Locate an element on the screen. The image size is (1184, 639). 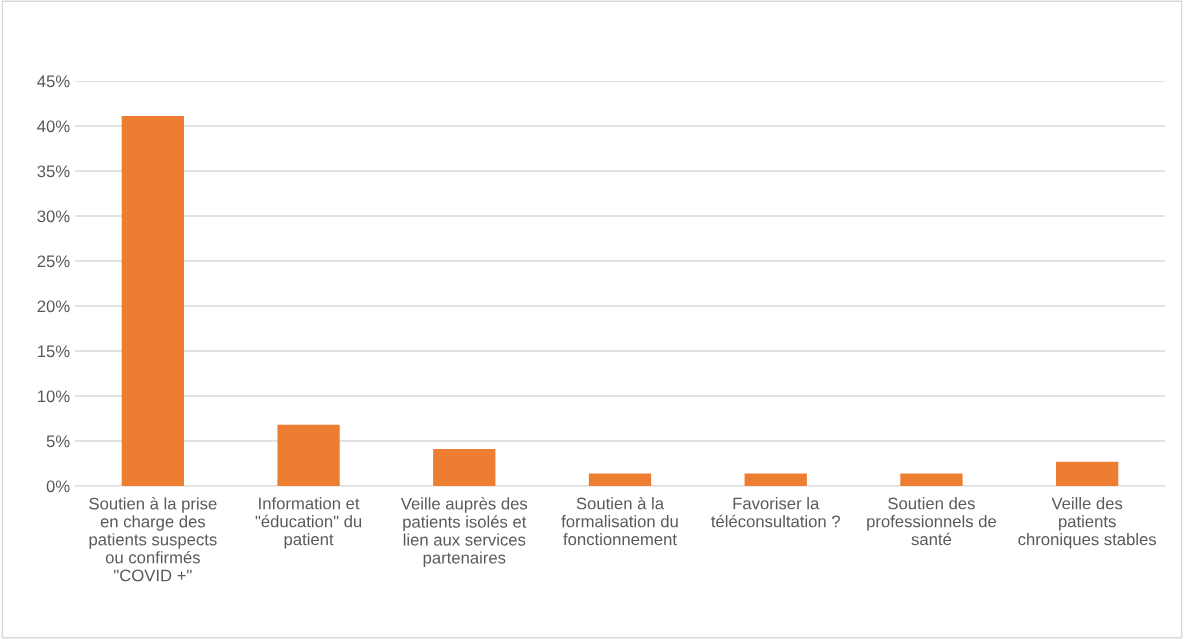
x-tick-label: Veille auprès des patients isolés et lien aux services partenaires is located at coordinates (464, 532).